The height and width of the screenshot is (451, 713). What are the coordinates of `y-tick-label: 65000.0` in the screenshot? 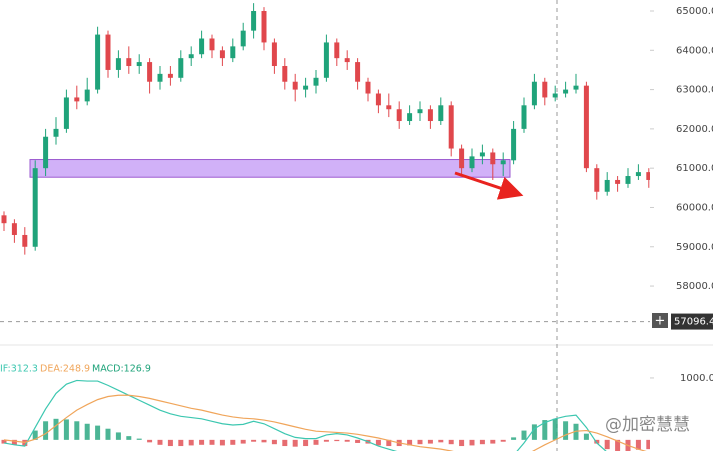 It's located at (694, 11).